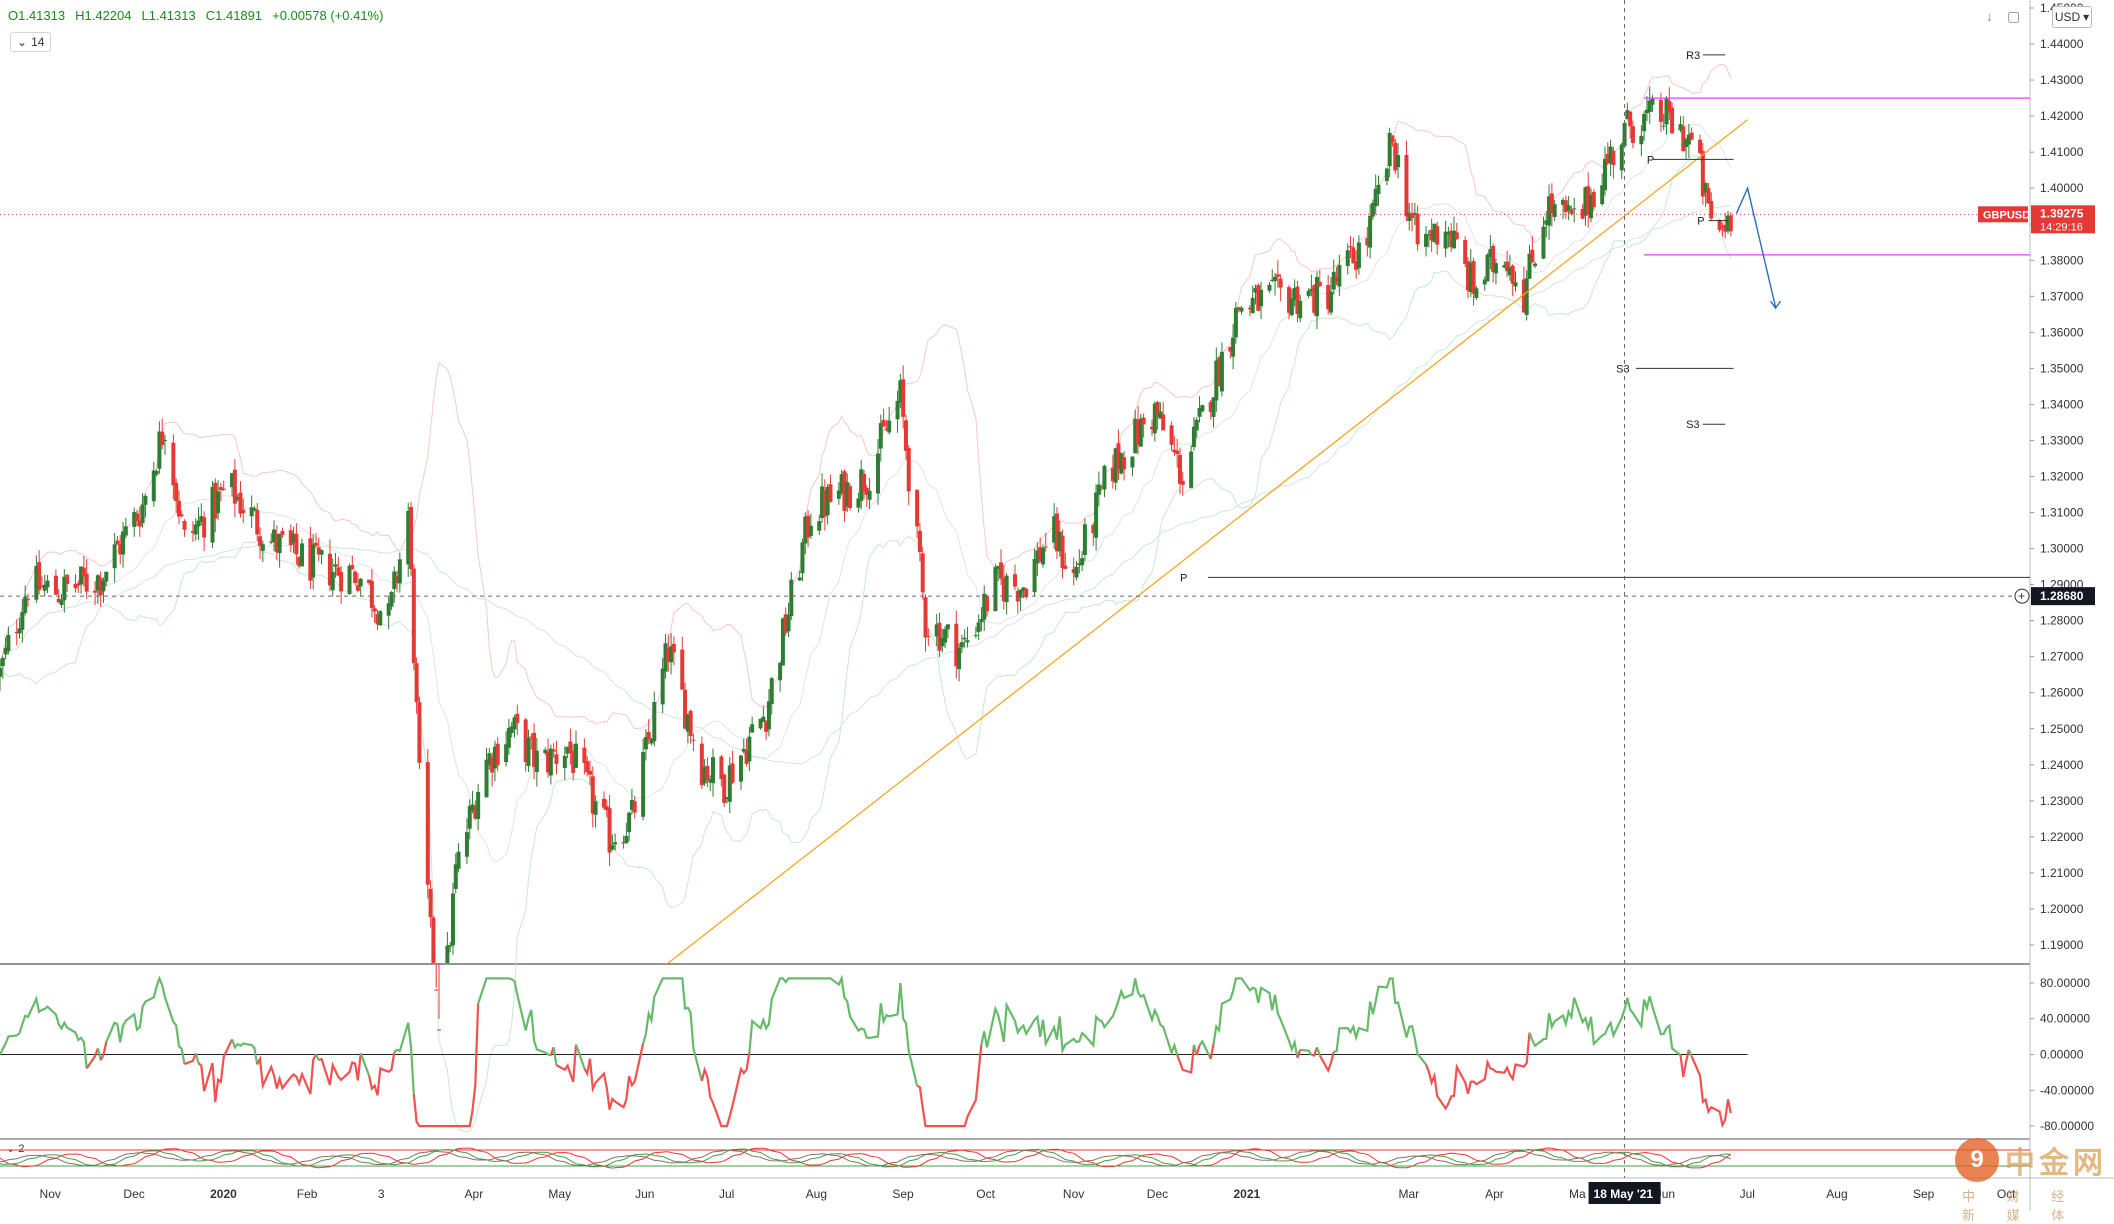  What do you see at coordinates (2062, 909) in the screenshot?
I see `price-tick-label: 1.20000` at bounding box center [2062, 909].